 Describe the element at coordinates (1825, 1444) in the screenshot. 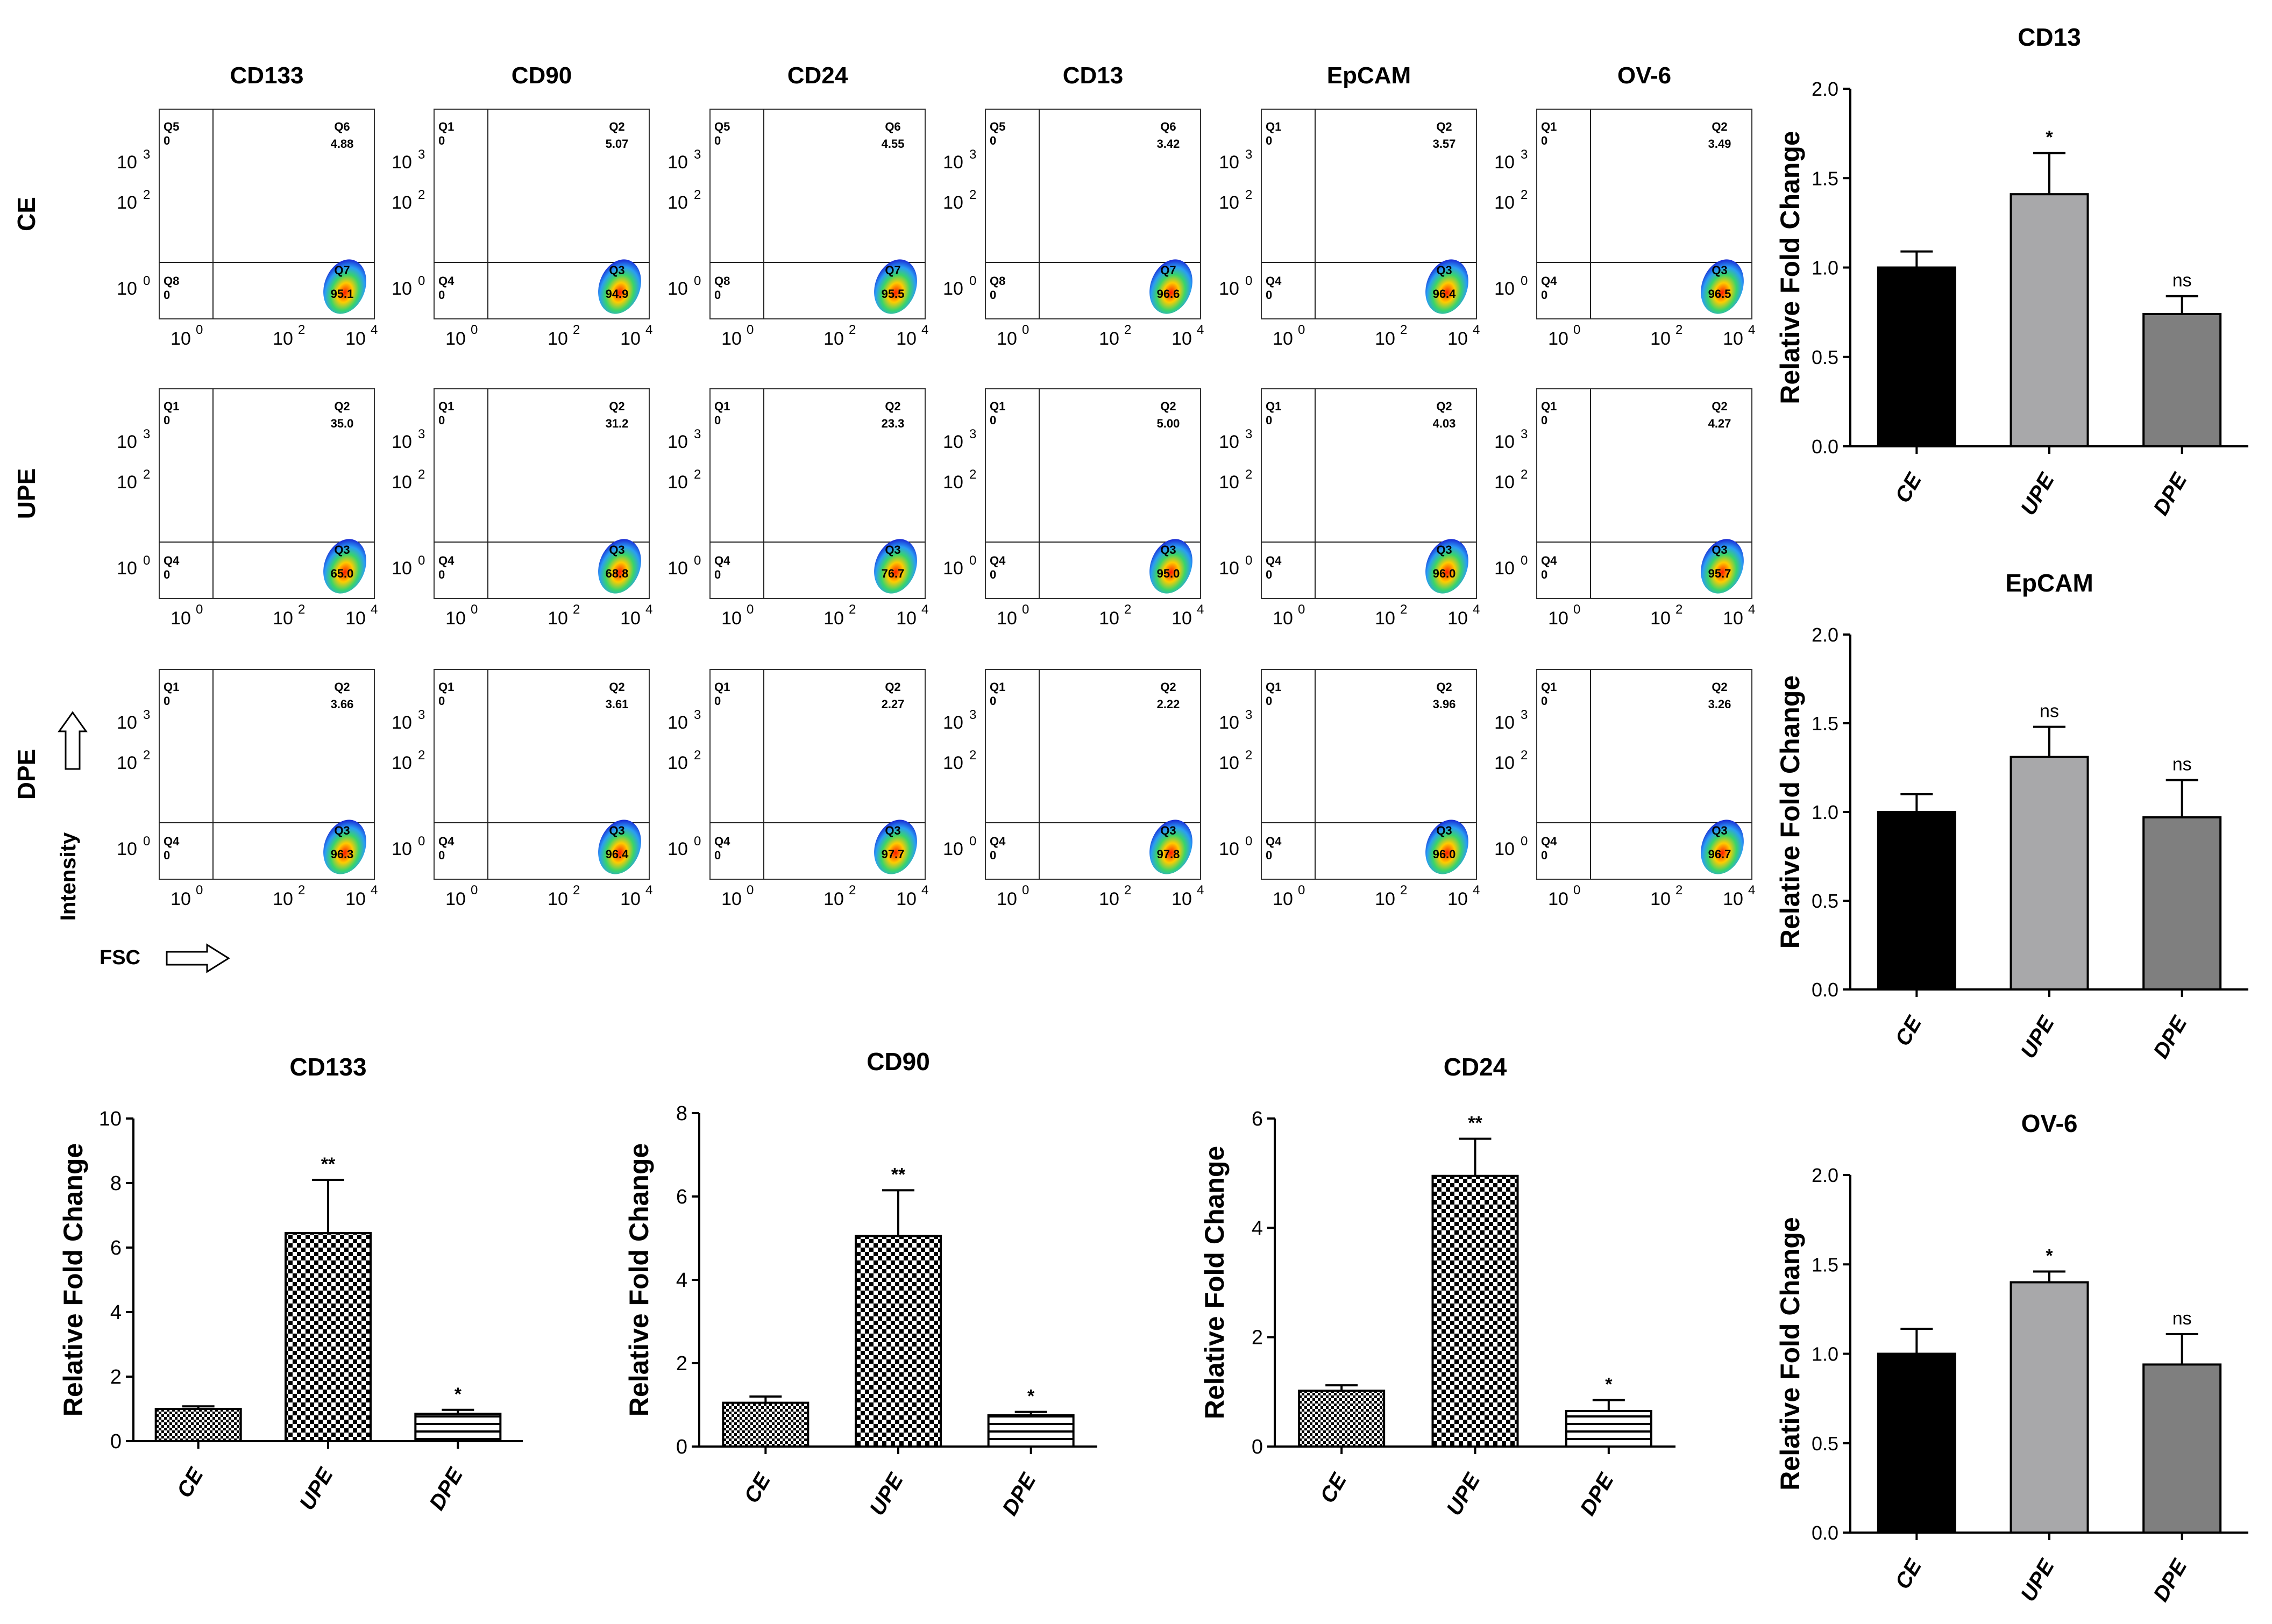

I see `y-tick-label: 0.5` at that location.